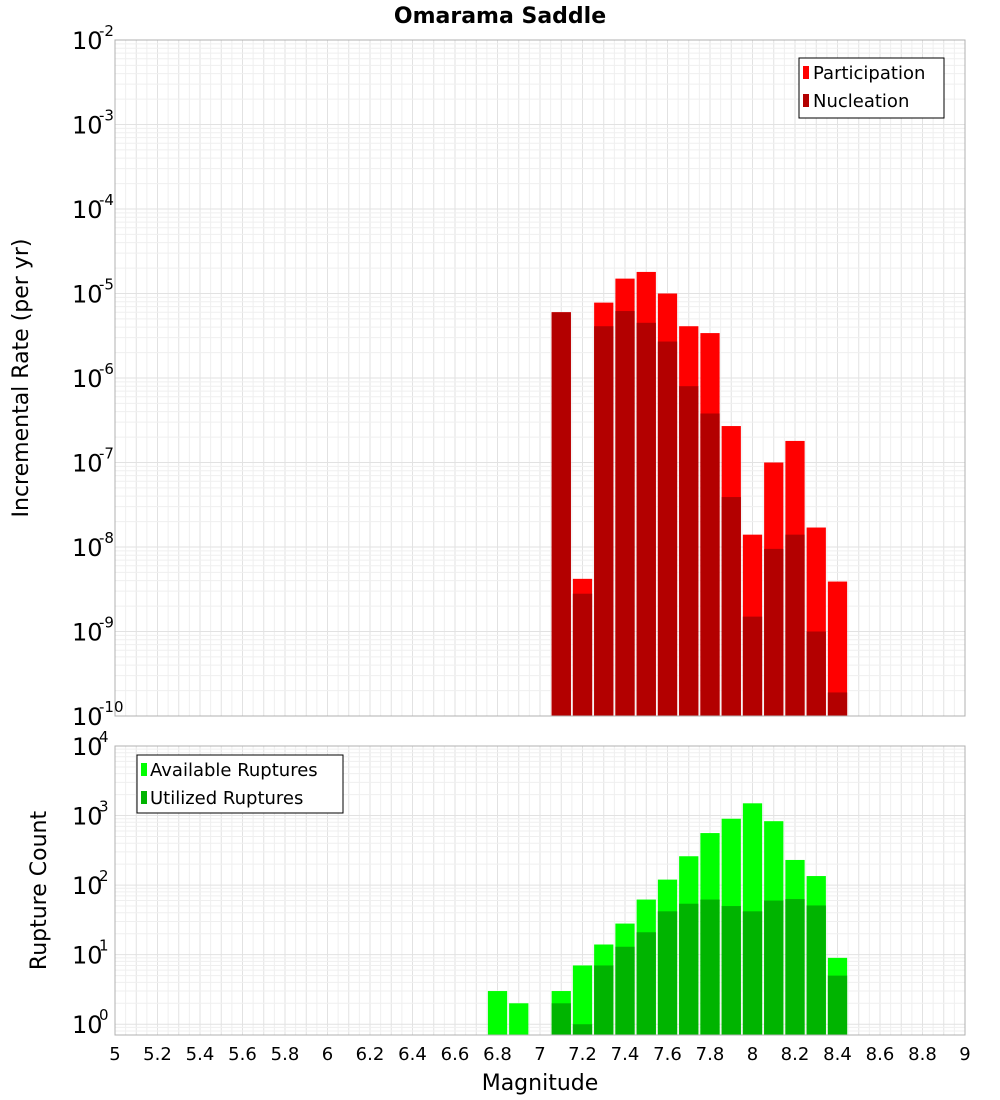 The width and height of the screenshot is (1000, 1100). What do you see at coordinates (880, 1054) in the screenshot?
I see `x-tick-label: 8.6` at bounding box center [880, 1054].